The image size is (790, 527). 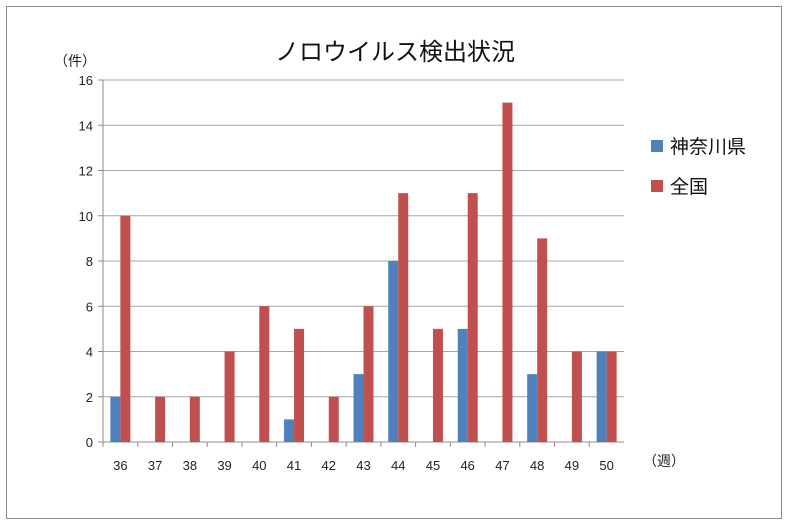 What do you see at coordinates (86, 216) in the screenshot?
I see `y-tick-label: 10` at bounding box center [86, 216].